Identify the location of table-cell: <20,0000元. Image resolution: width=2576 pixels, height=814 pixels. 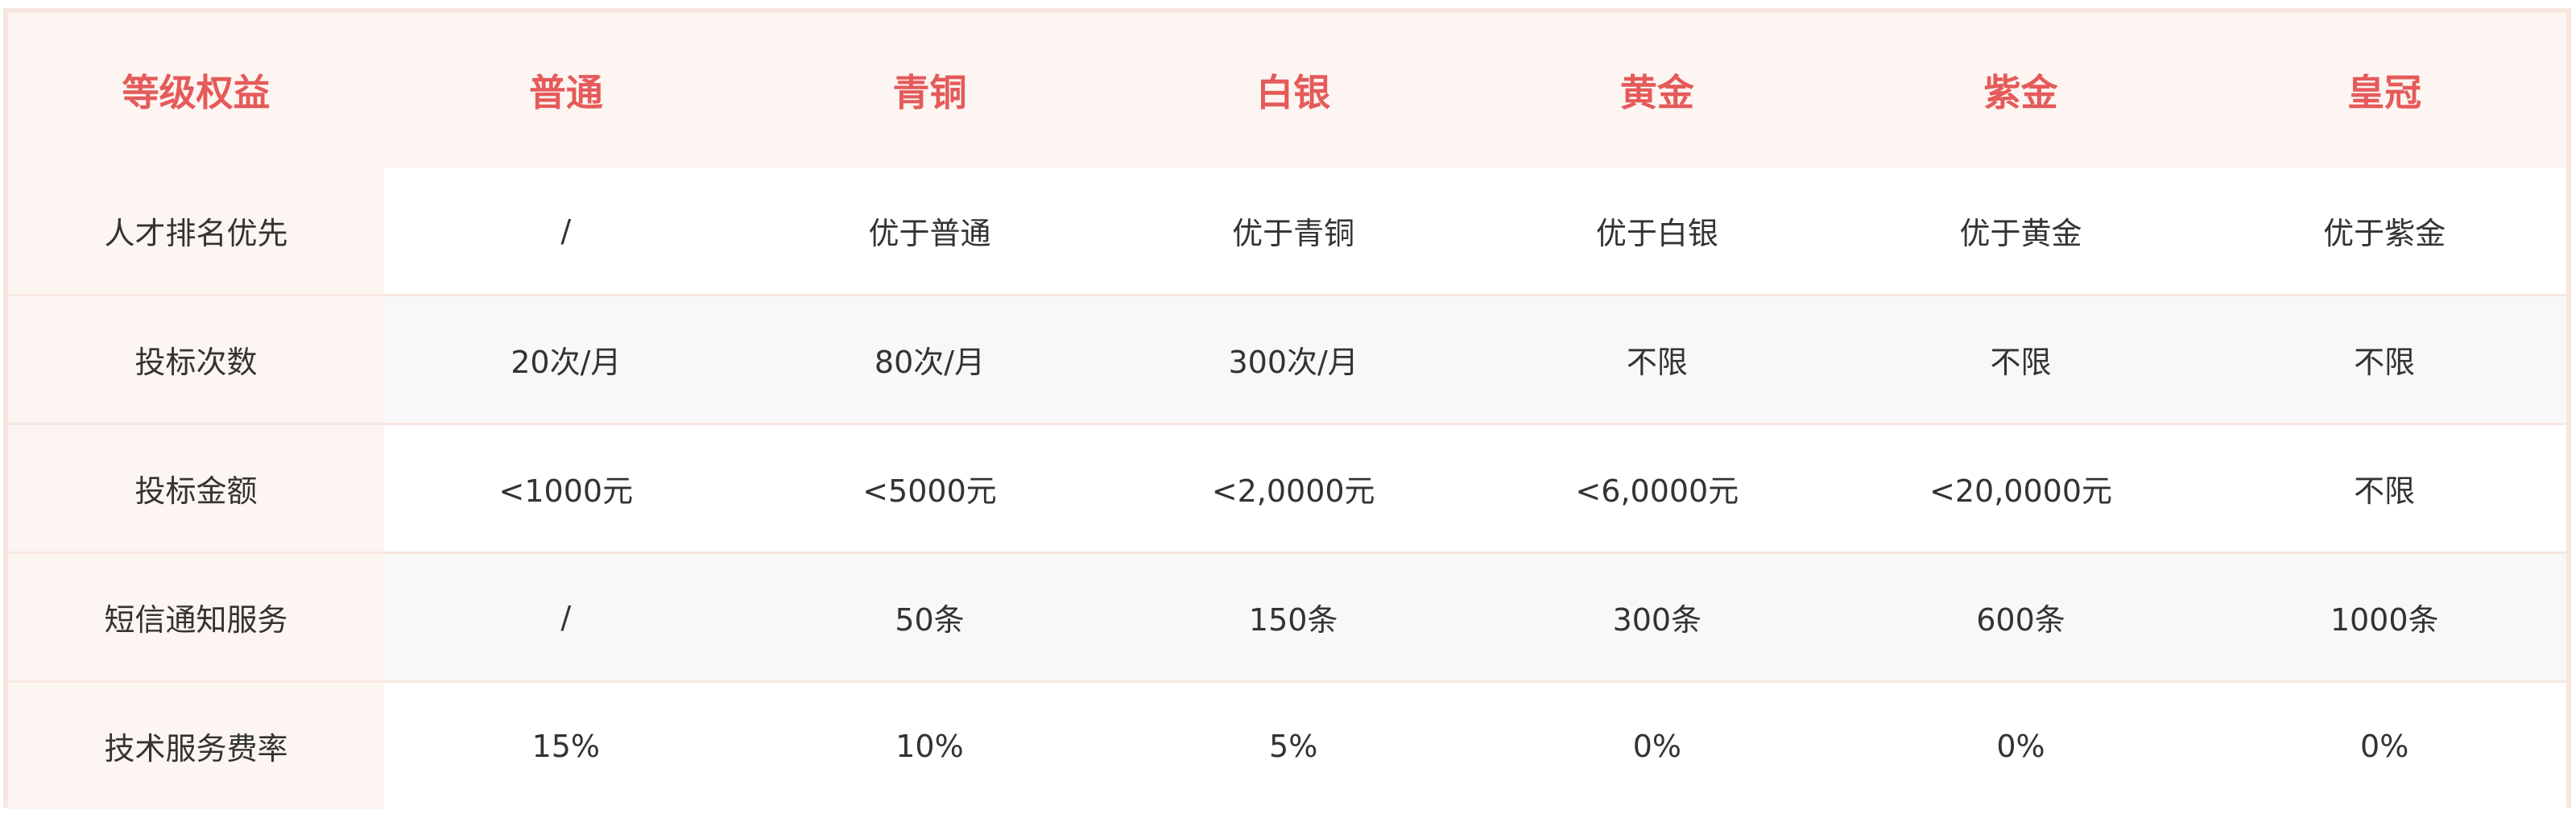
(2020, 488).